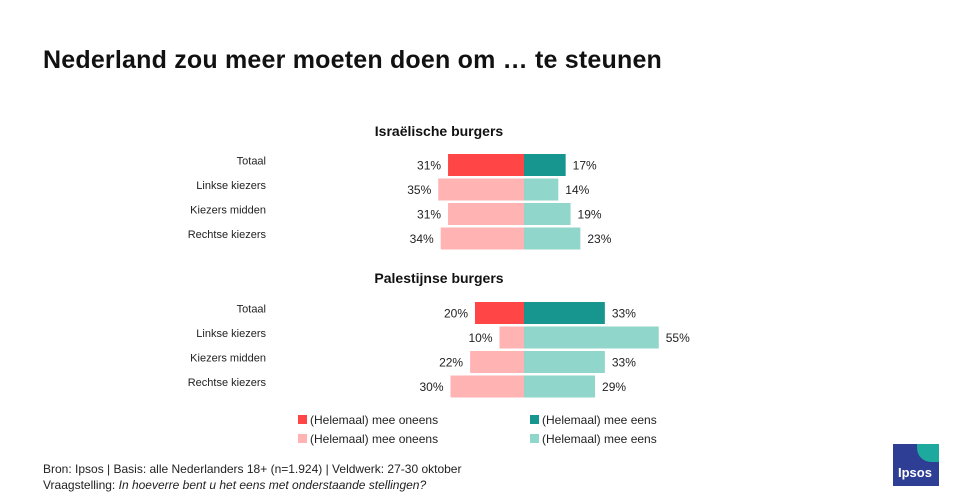 Image resolution: width=960 pixels, height=502 pixels. I want to click on data-label-agree: 14%, so click(577, 190).